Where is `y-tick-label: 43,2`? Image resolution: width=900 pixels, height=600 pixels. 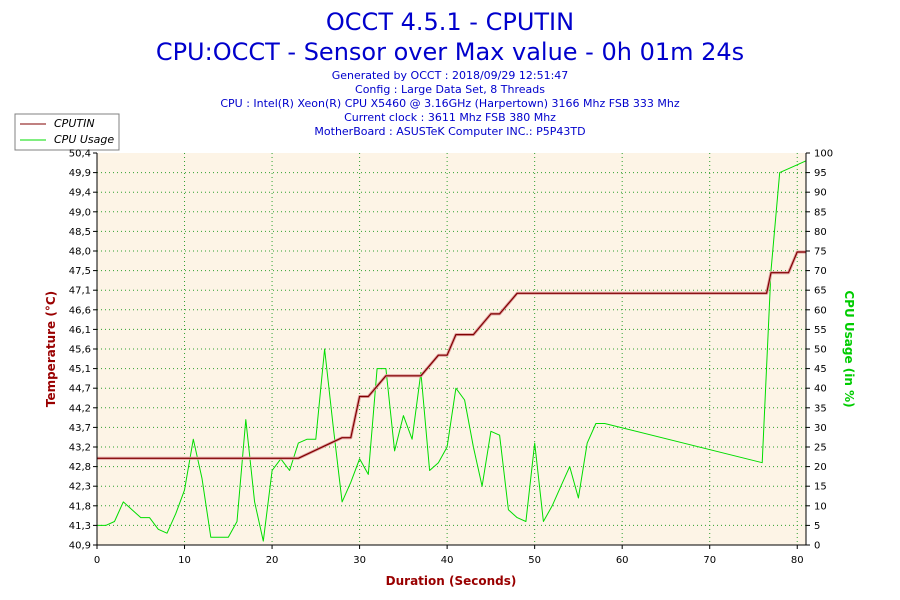 y-tick-label: 43,2 is located at coordinates (80, 448).